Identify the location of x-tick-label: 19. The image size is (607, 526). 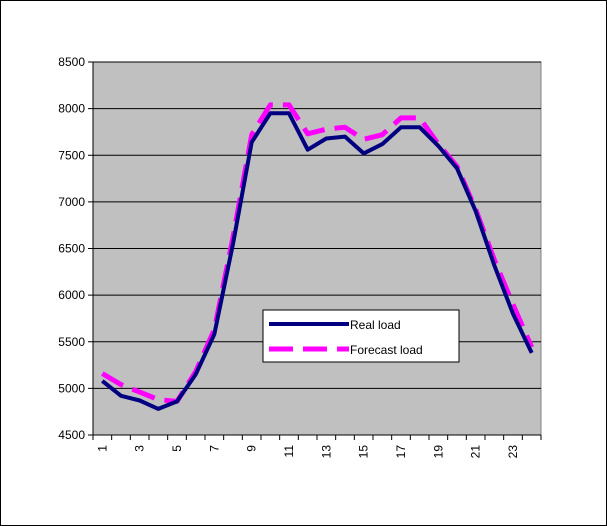
(438, 452).